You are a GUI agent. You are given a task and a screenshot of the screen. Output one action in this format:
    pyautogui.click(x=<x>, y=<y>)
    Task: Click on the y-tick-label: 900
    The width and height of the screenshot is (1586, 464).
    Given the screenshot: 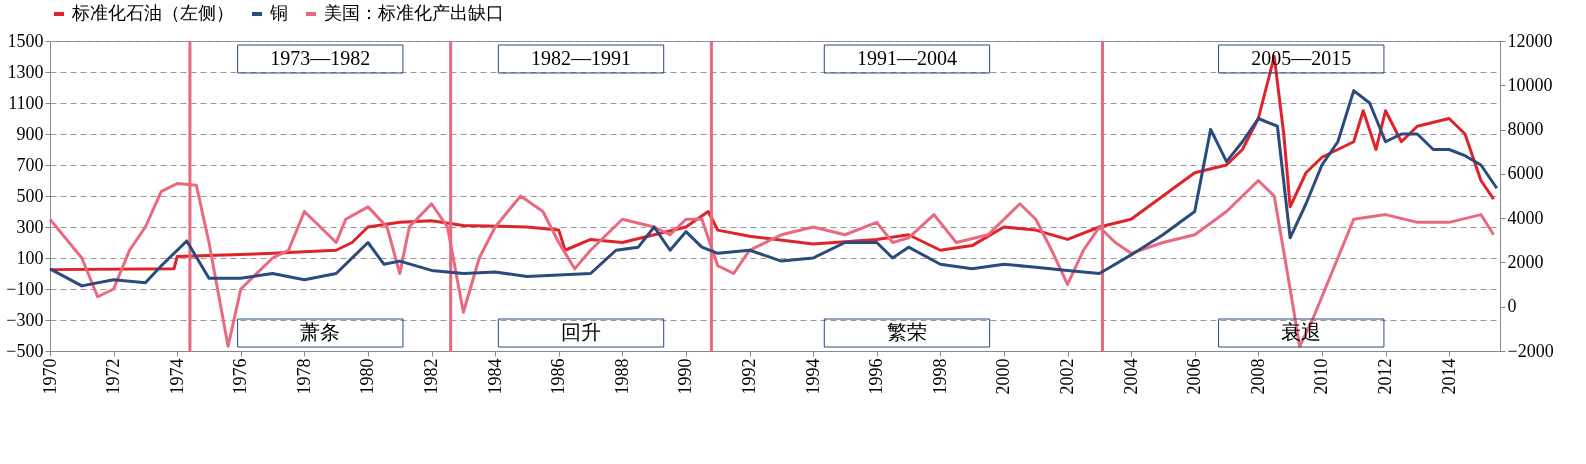 What is the action you would take?
    pyautogui.click(x=30, y=133)
    